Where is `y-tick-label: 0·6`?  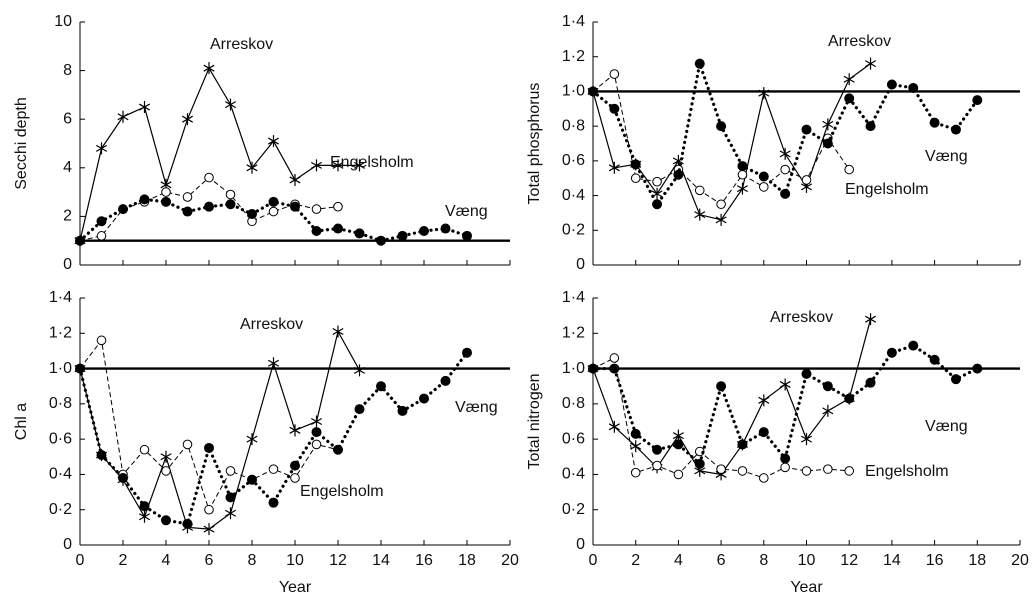 y-tick-label: 0·6 is located at coordinates (573, 438).